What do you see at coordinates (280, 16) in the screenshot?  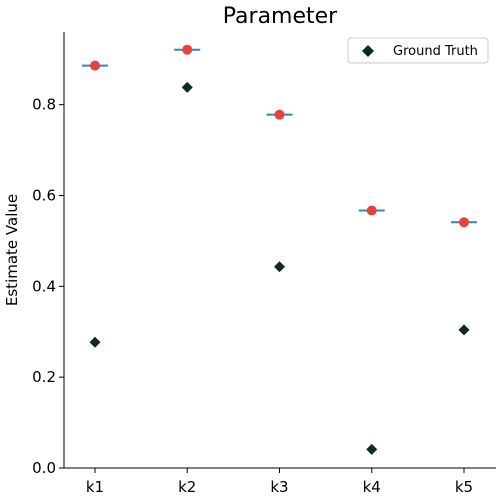 I see `chart-title: Parameter` at bounding box center [280, 16].